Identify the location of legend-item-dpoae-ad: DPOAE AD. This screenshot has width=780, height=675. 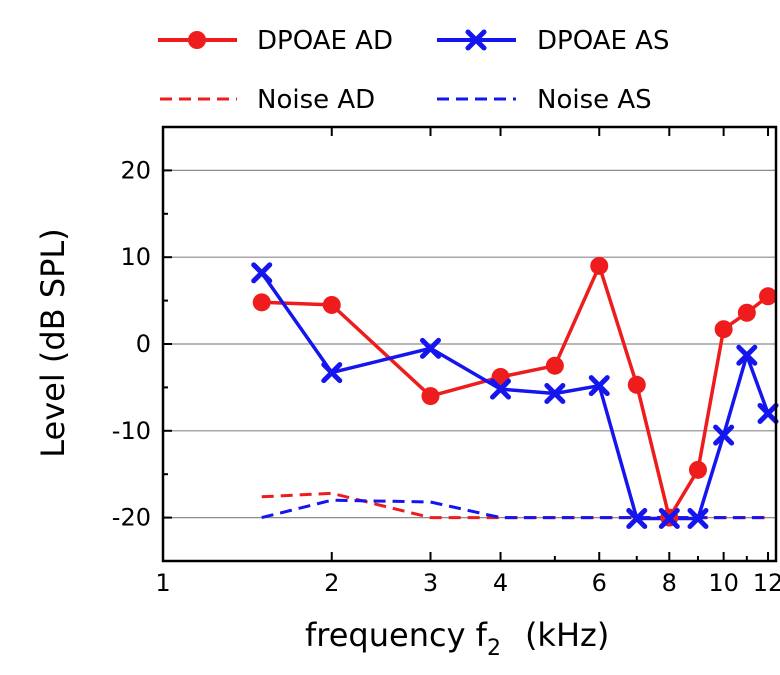
(275, 41).